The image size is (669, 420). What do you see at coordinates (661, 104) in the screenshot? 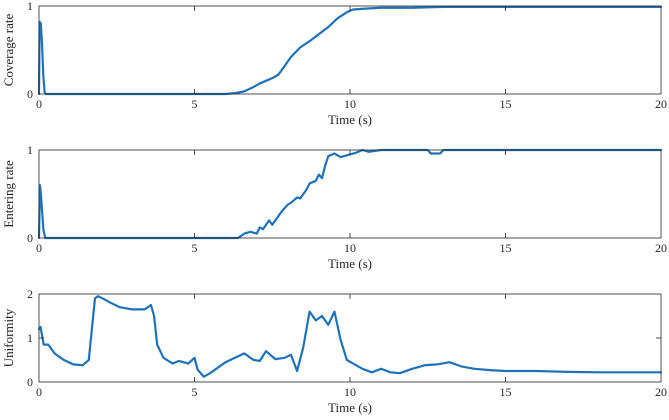
I see `coverage-rate-x-tick-label: 20` at bounding box center [661, 104].